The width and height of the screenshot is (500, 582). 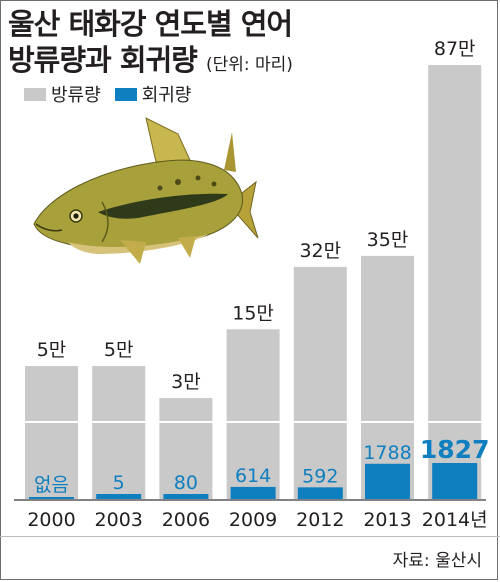 What do you see at coordinates (146, 190) in the screenshot?
I see `salmon-illustration` at bounding box center [146, 190].